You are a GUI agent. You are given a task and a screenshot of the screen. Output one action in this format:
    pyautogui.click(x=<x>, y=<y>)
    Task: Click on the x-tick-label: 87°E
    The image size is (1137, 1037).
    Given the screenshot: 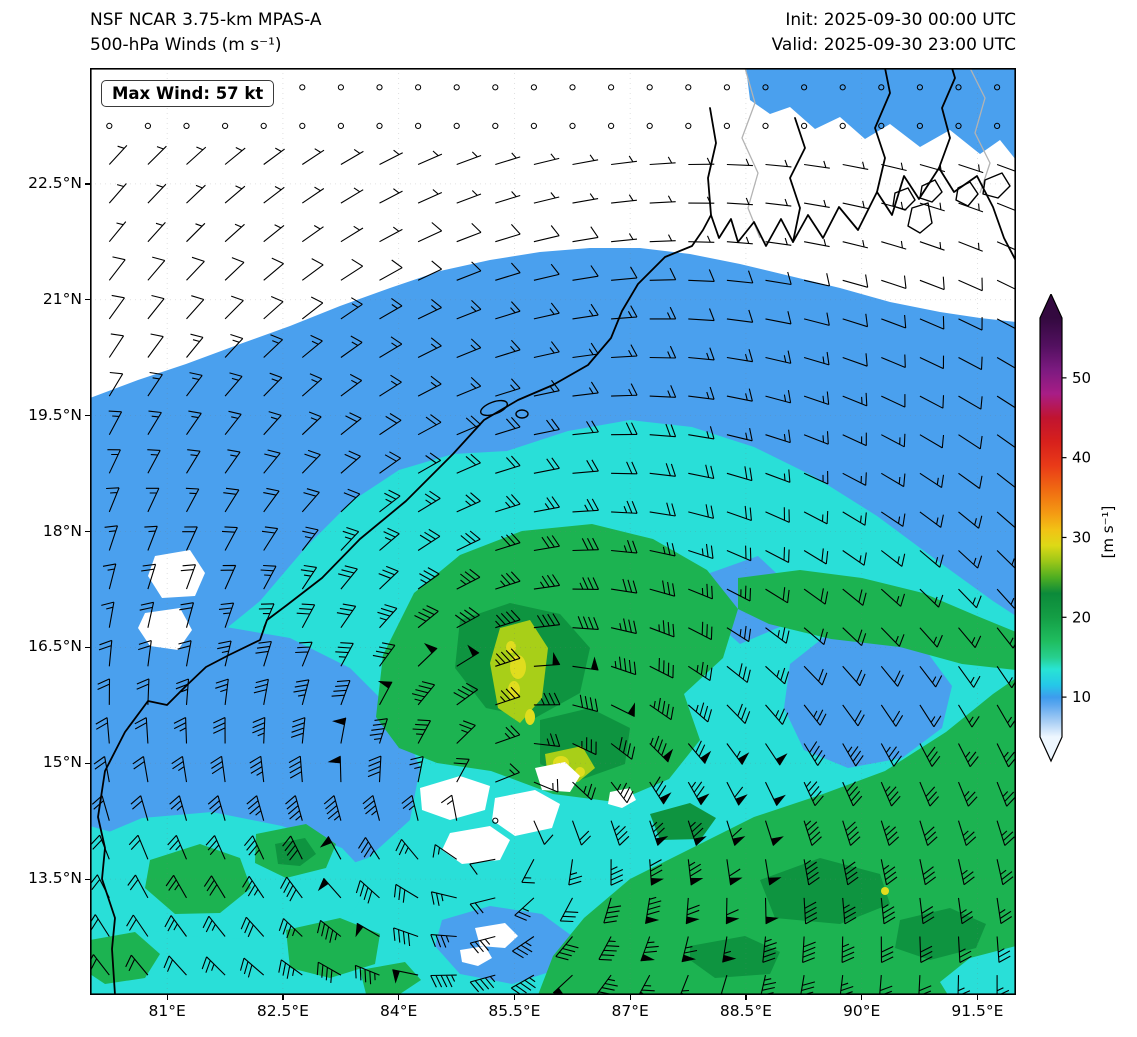 What is the action you would take?
    pyautogui.click(x=630, y=1011)
    